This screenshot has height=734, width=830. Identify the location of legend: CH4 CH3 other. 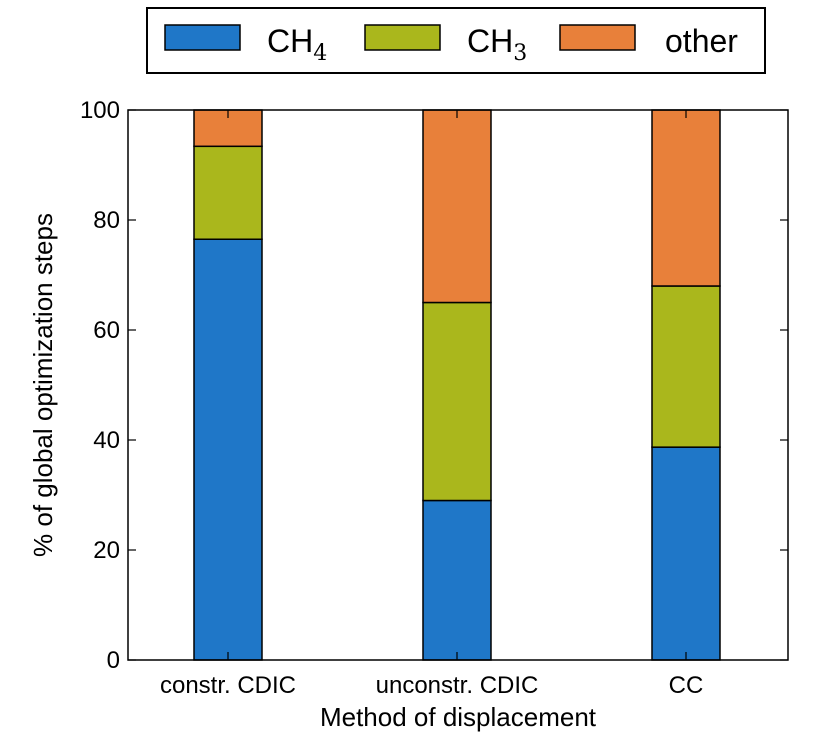
(456, 40).